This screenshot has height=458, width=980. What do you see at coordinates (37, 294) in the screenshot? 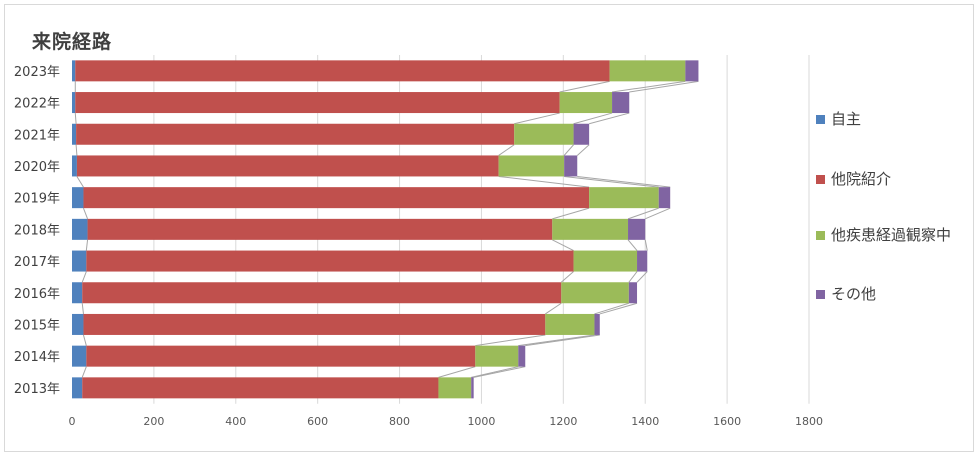
I see `y-category-label: 2016年` at bounding box center [37, 294].